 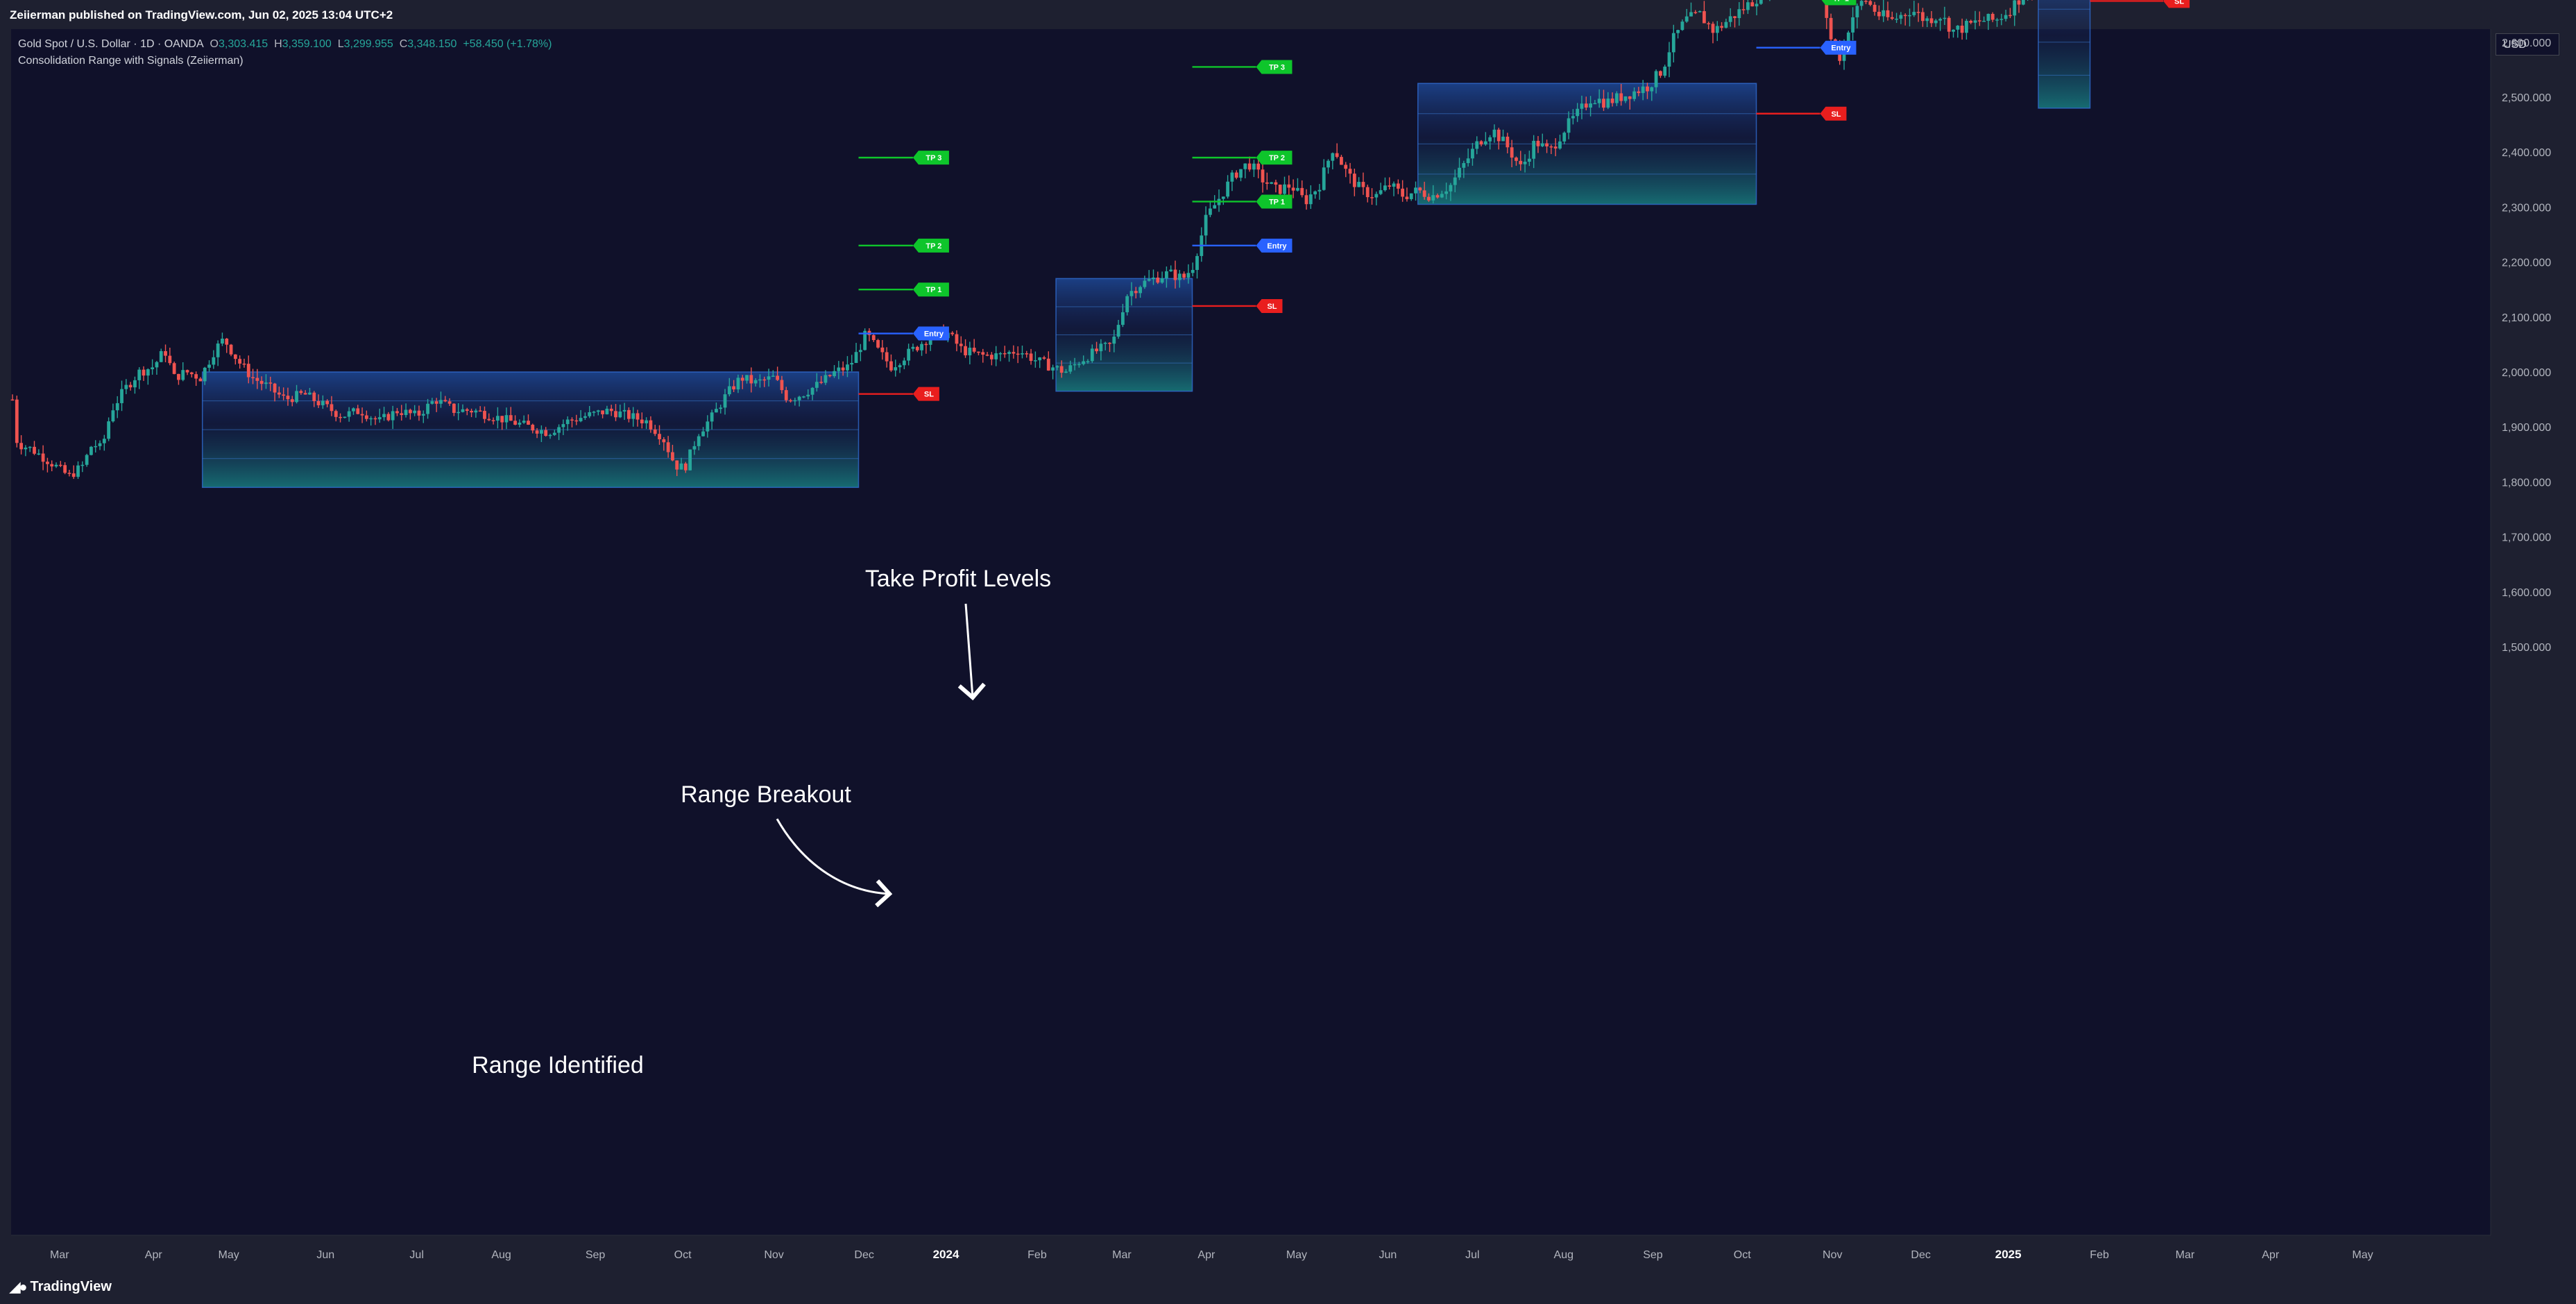 What do you see at coordinates (2526, 648) in the screenshot?
I see `price-tick-label: 1,500.000` at bounding box center [2526, 648].